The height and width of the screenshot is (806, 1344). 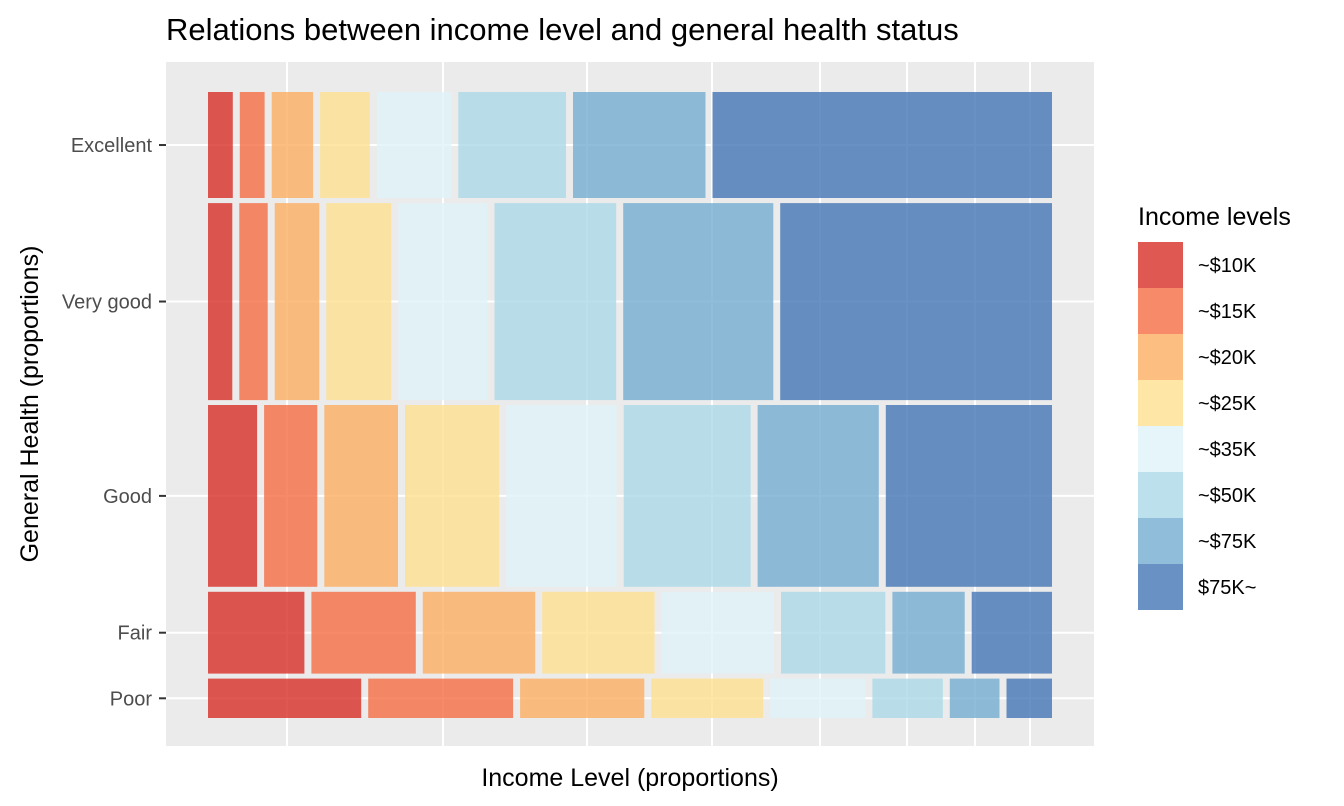 What do you see at coordinates (1227, 404) in the screenshot?
I see `legend-label: ~$25K` at bounding box center [1227, 404].